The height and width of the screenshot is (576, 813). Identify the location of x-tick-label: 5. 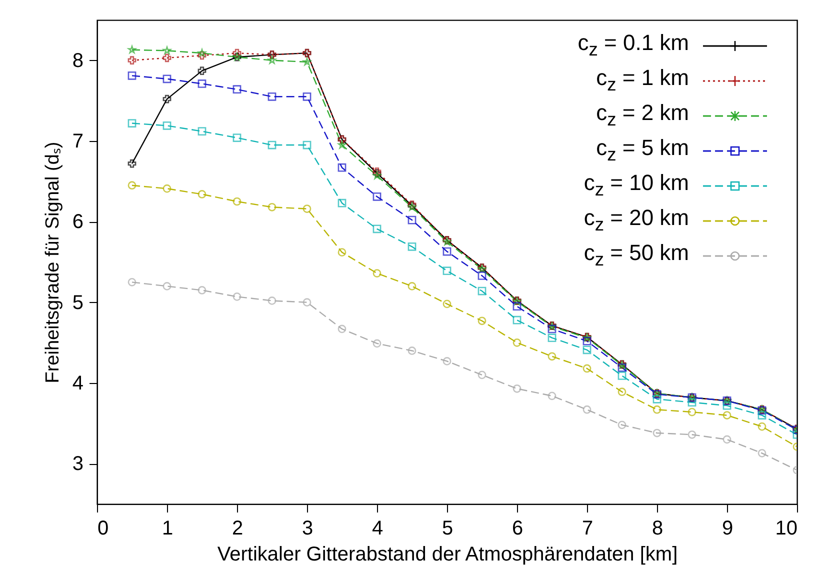
(448, 529).